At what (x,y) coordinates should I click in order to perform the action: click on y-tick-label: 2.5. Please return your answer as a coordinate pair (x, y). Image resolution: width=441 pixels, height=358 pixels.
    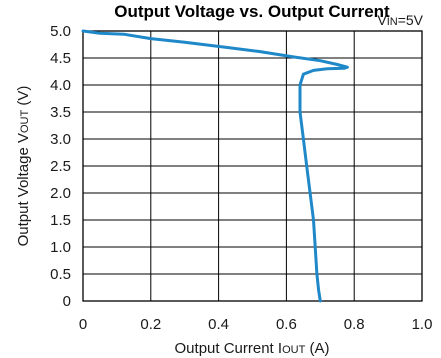
    Looking at the image, I should click on (60, 166).